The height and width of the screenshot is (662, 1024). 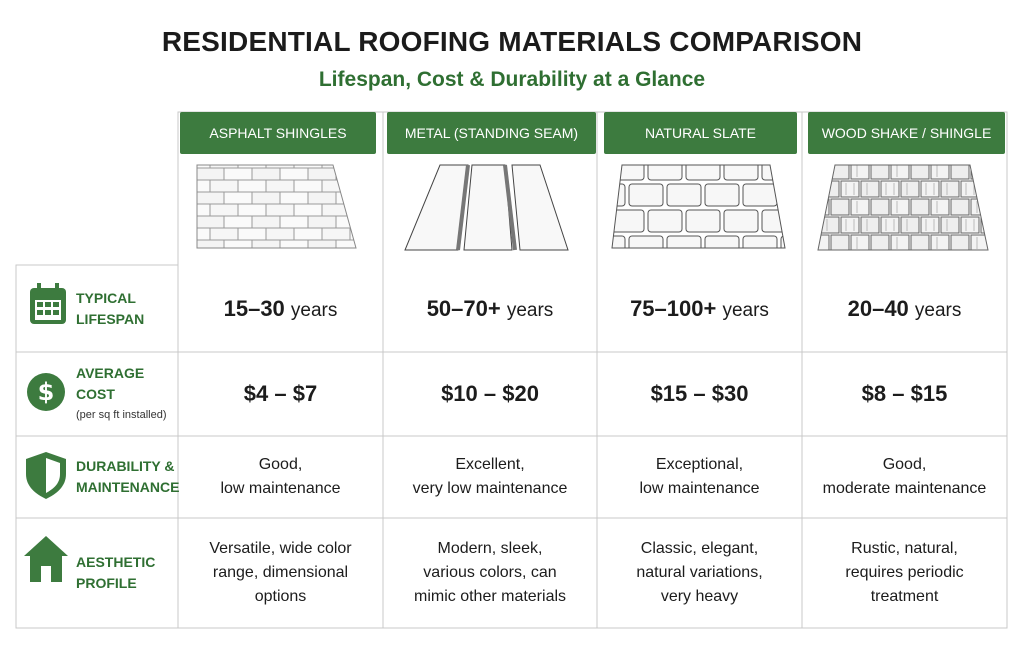 What do you see at coordinates (486, 207) in the screenshot?
I see `metal-illustration` at bounding box center [486, 207].